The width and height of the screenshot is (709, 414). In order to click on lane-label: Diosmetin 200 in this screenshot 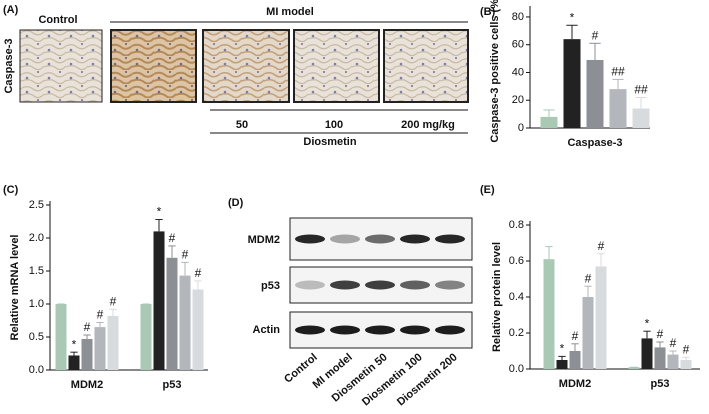, I will do `click(427, 379)`.